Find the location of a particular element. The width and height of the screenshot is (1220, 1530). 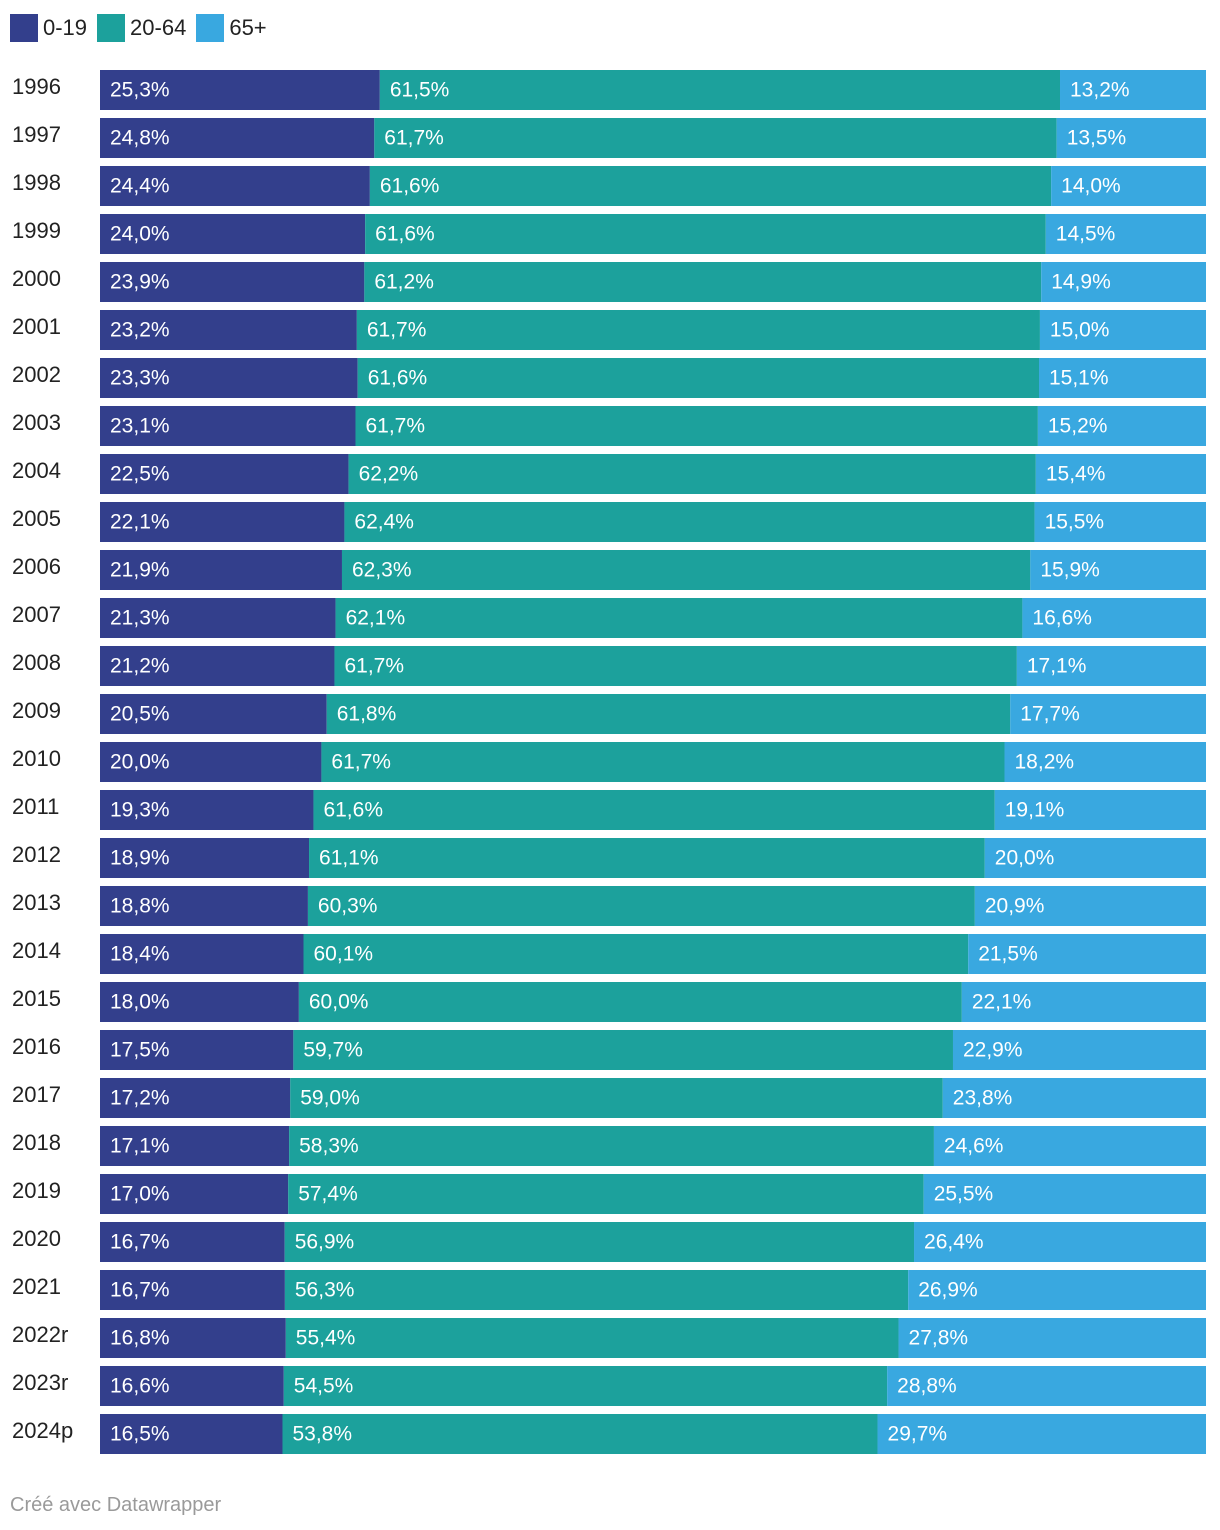

bar-row-2002: 2002 23,3% 61,6% 15,1% is located at coordinates (609, 378).